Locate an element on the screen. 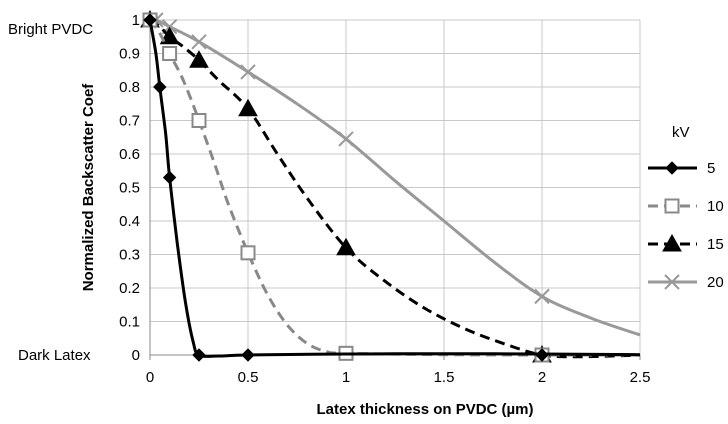  y-tick-label: 0.4 is located at coordinates (129, 221).